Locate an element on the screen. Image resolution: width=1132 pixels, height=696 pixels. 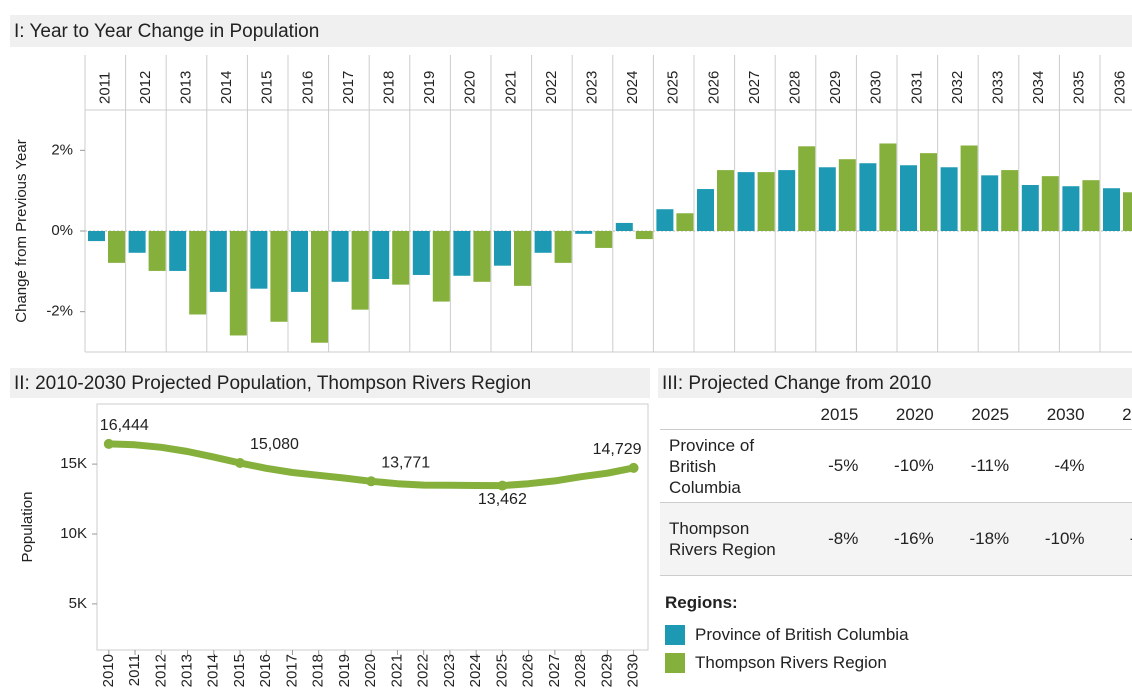
table-cell: -10% is located at coordinates (896, 466).